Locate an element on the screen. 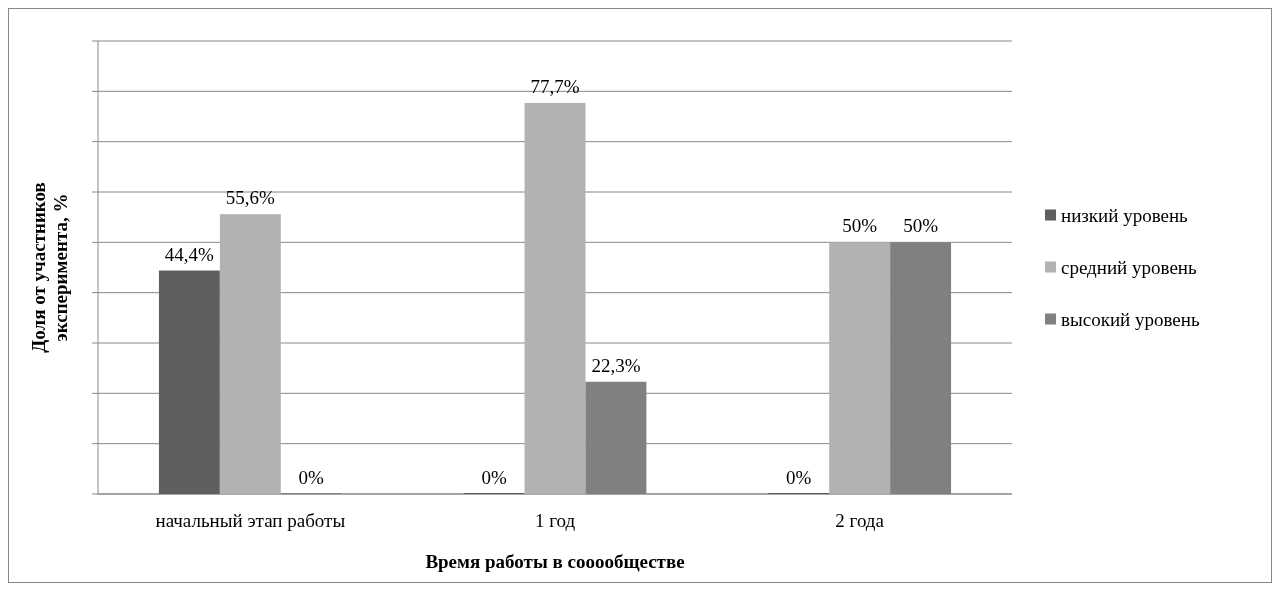 The height and width of the screenshot is (591, 1280). data-label: 77,7% is located at coordinates (555, 86).